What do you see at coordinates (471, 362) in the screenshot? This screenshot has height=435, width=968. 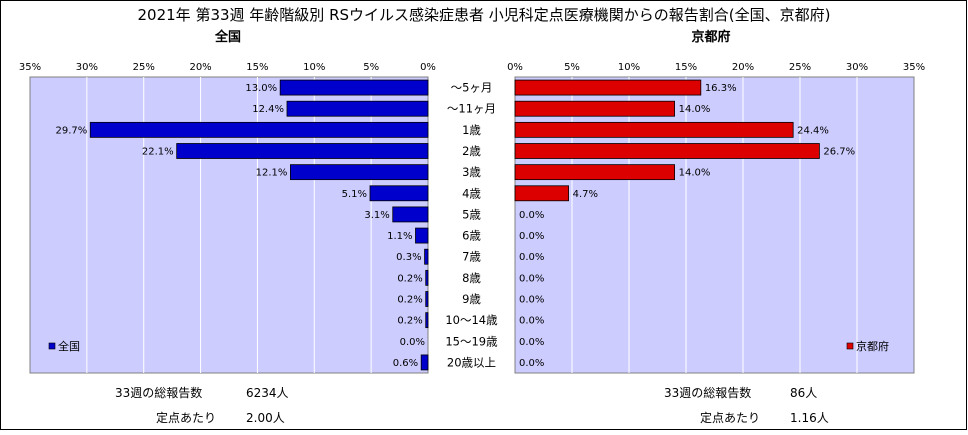 I see `category-label: 20歳以上` at bounding box center [471, 362].